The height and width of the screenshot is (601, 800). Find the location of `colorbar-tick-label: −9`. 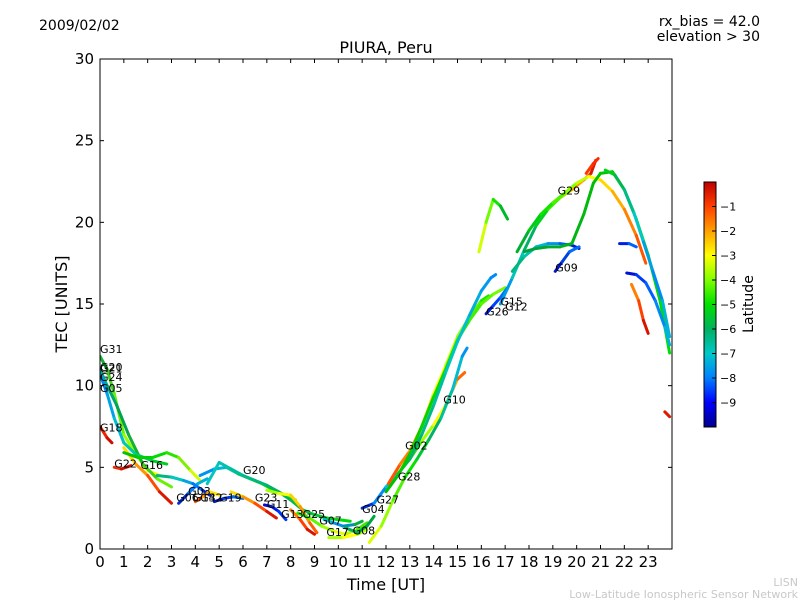

colorbar-tick-label: −9 is located at coordinates (728, 403).